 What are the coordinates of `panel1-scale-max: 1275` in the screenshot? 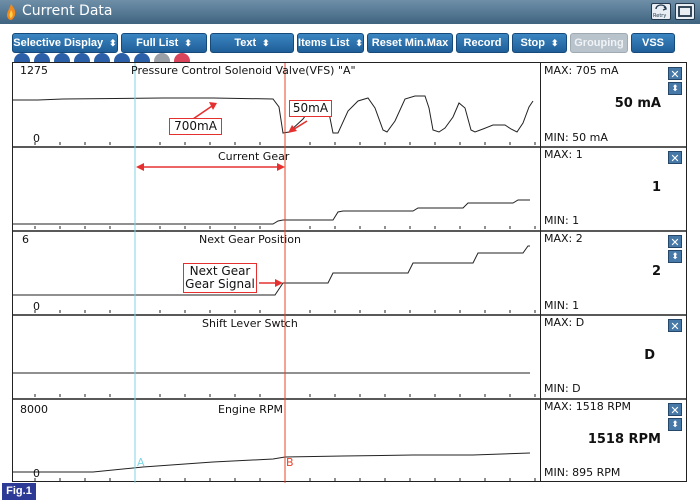 It's located at (34, 70).